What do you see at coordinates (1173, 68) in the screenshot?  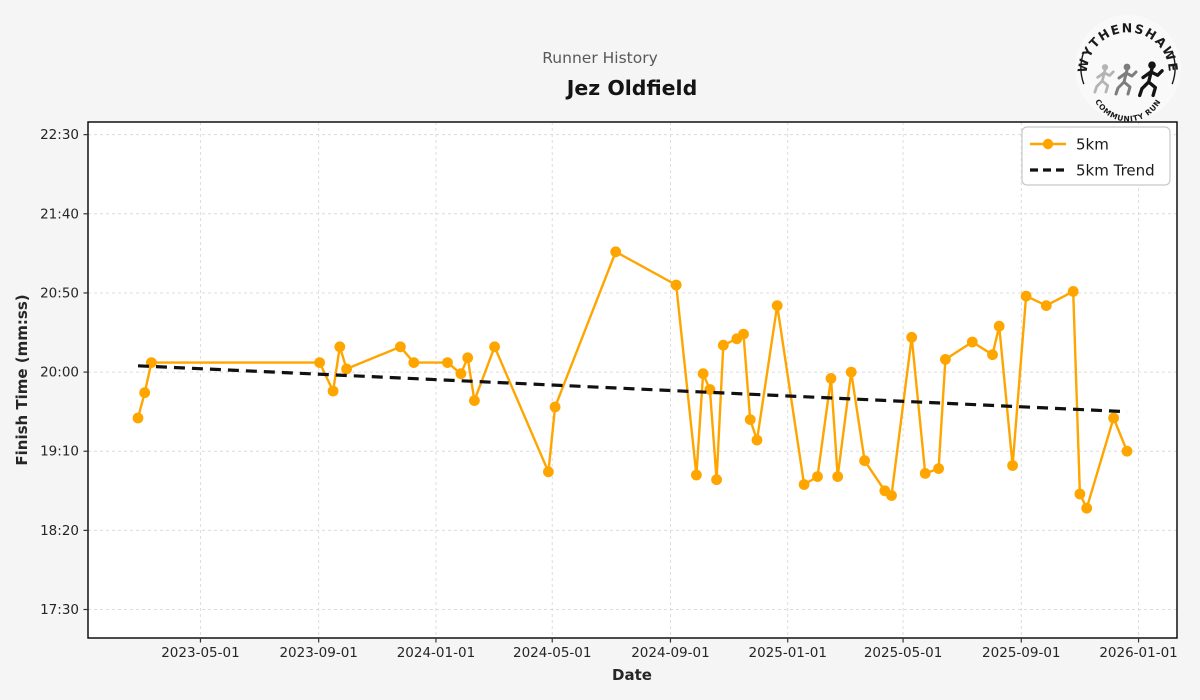 I see `logo-right-arc` at bounding box center [1173, 68].